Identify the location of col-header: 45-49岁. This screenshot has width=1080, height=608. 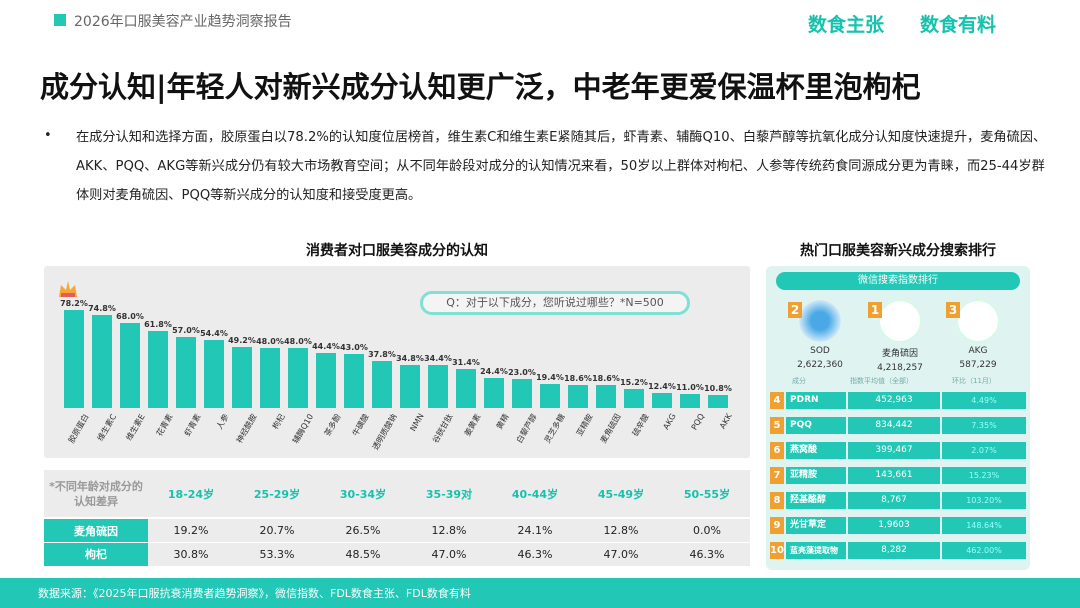
(621, 495).